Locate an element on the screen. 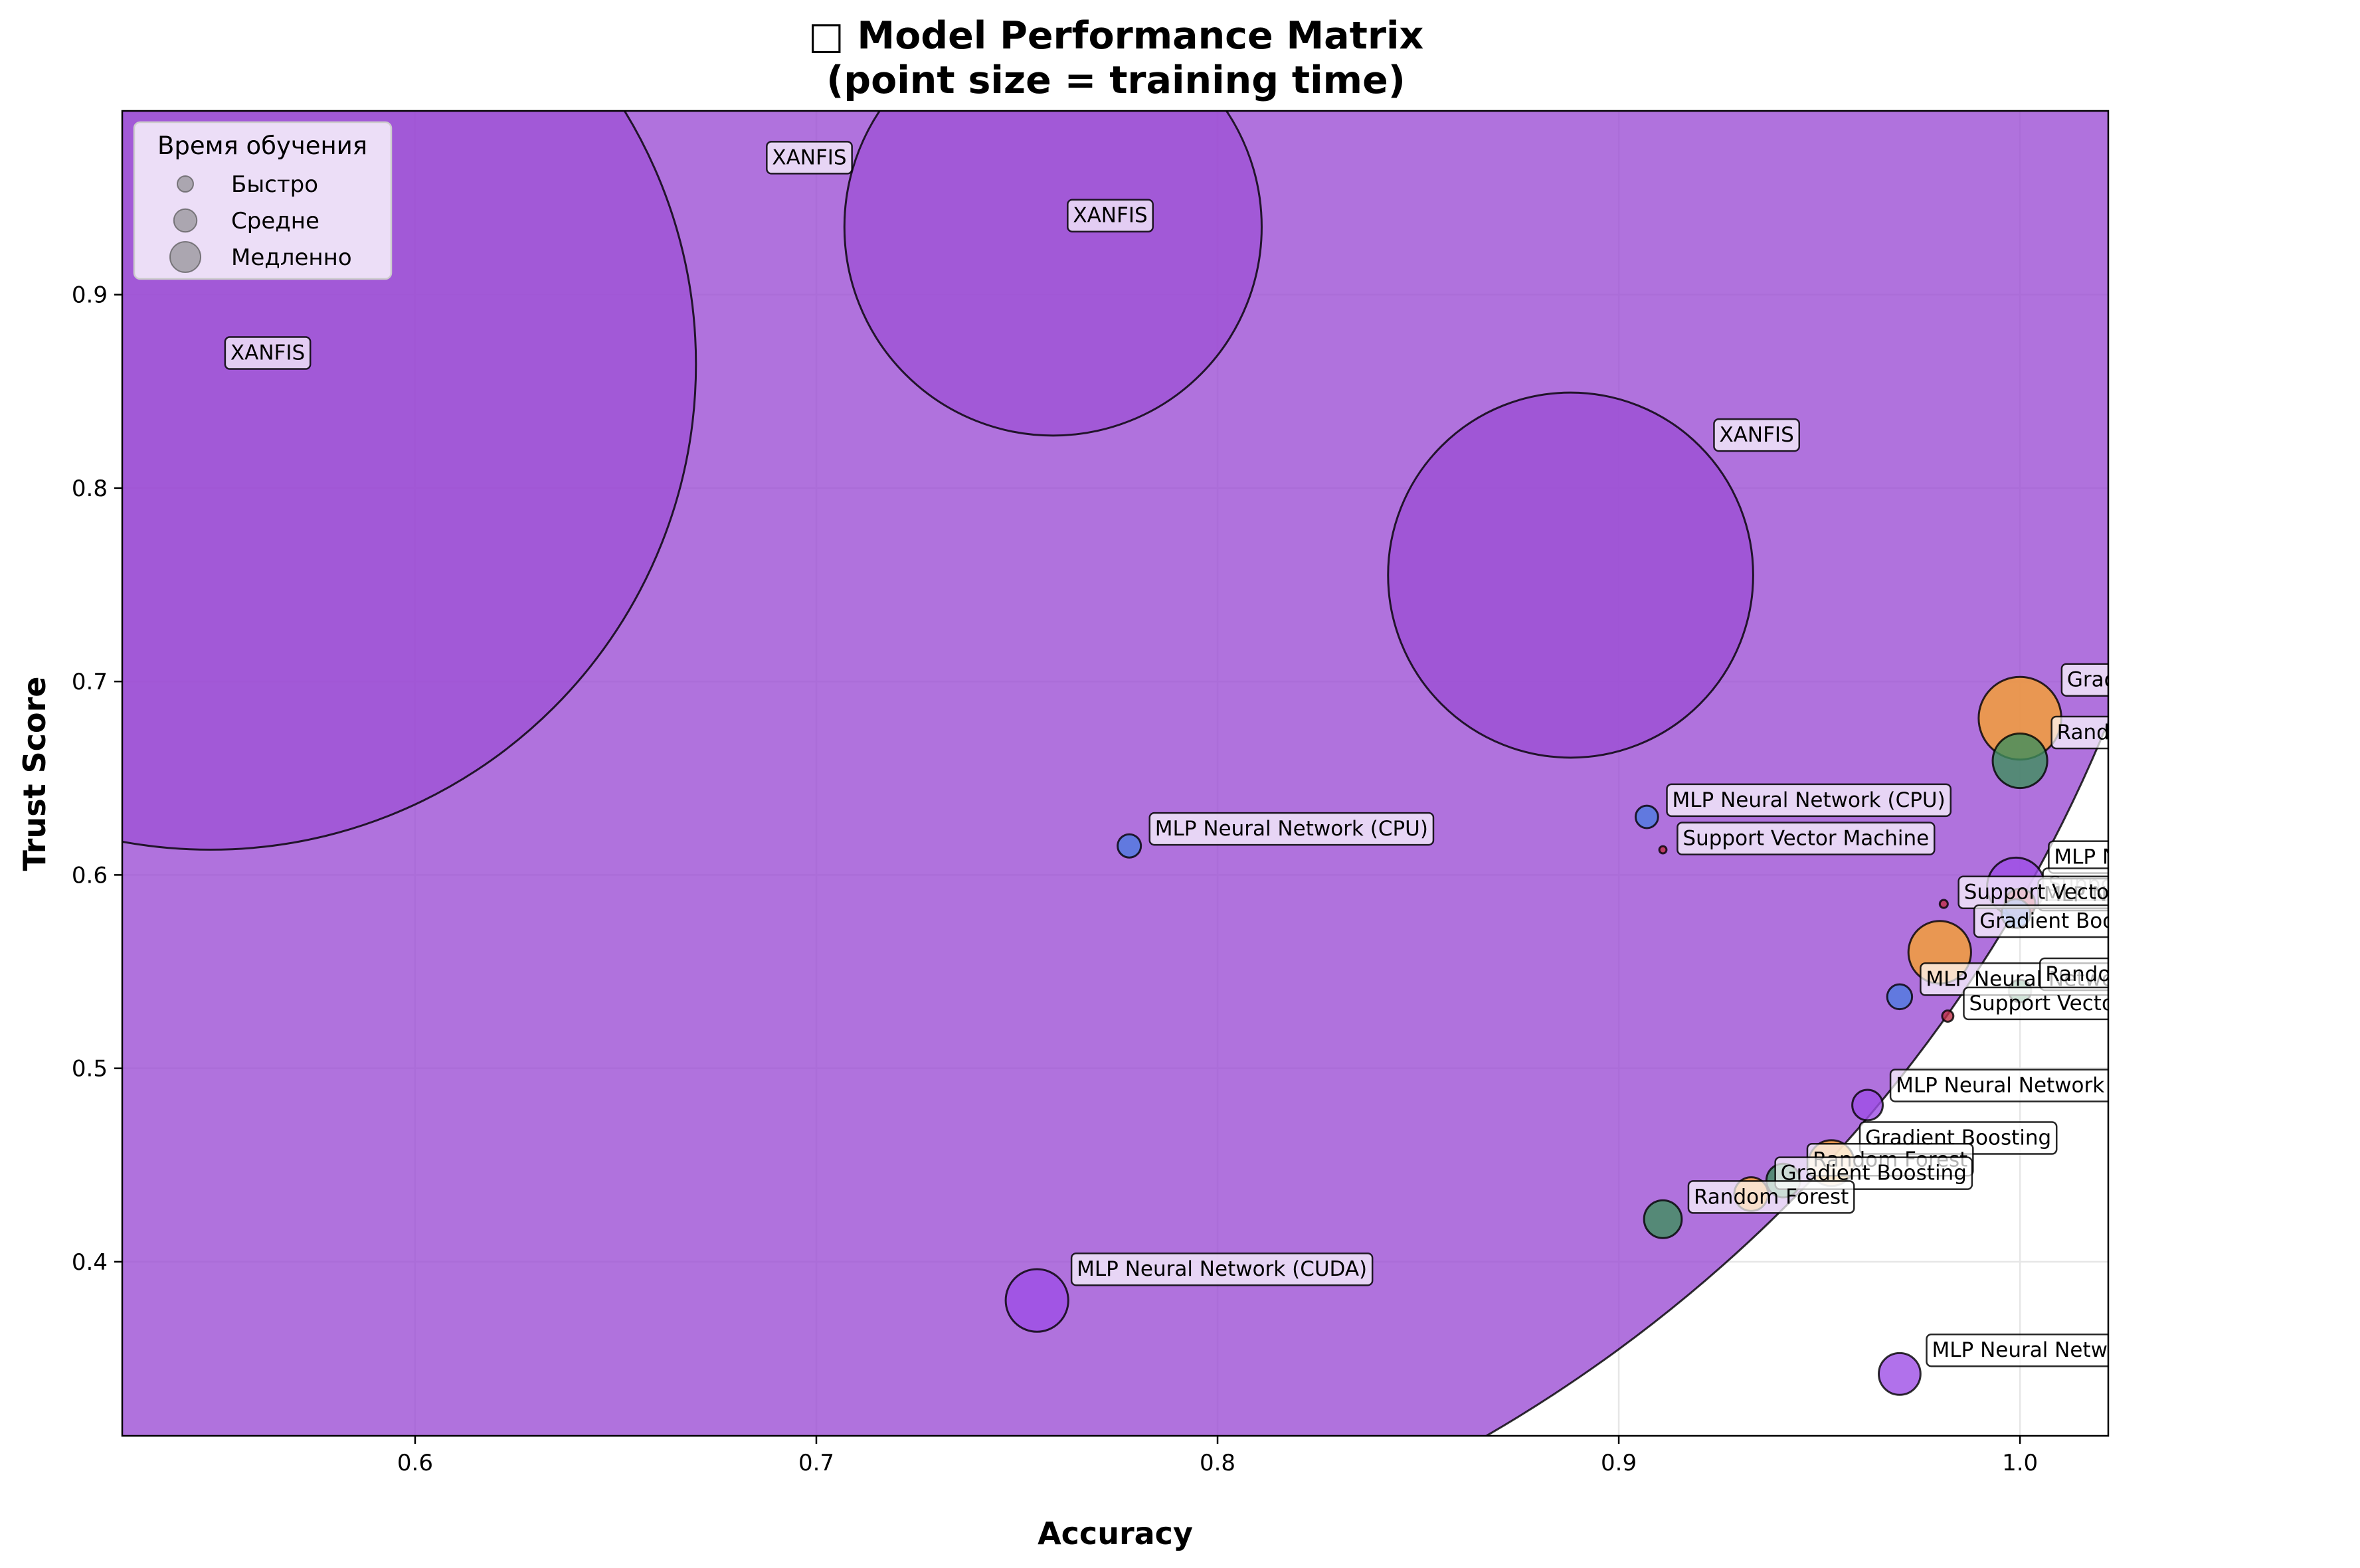  legend-item-label: Быстро is located at coordinates (274, 184).